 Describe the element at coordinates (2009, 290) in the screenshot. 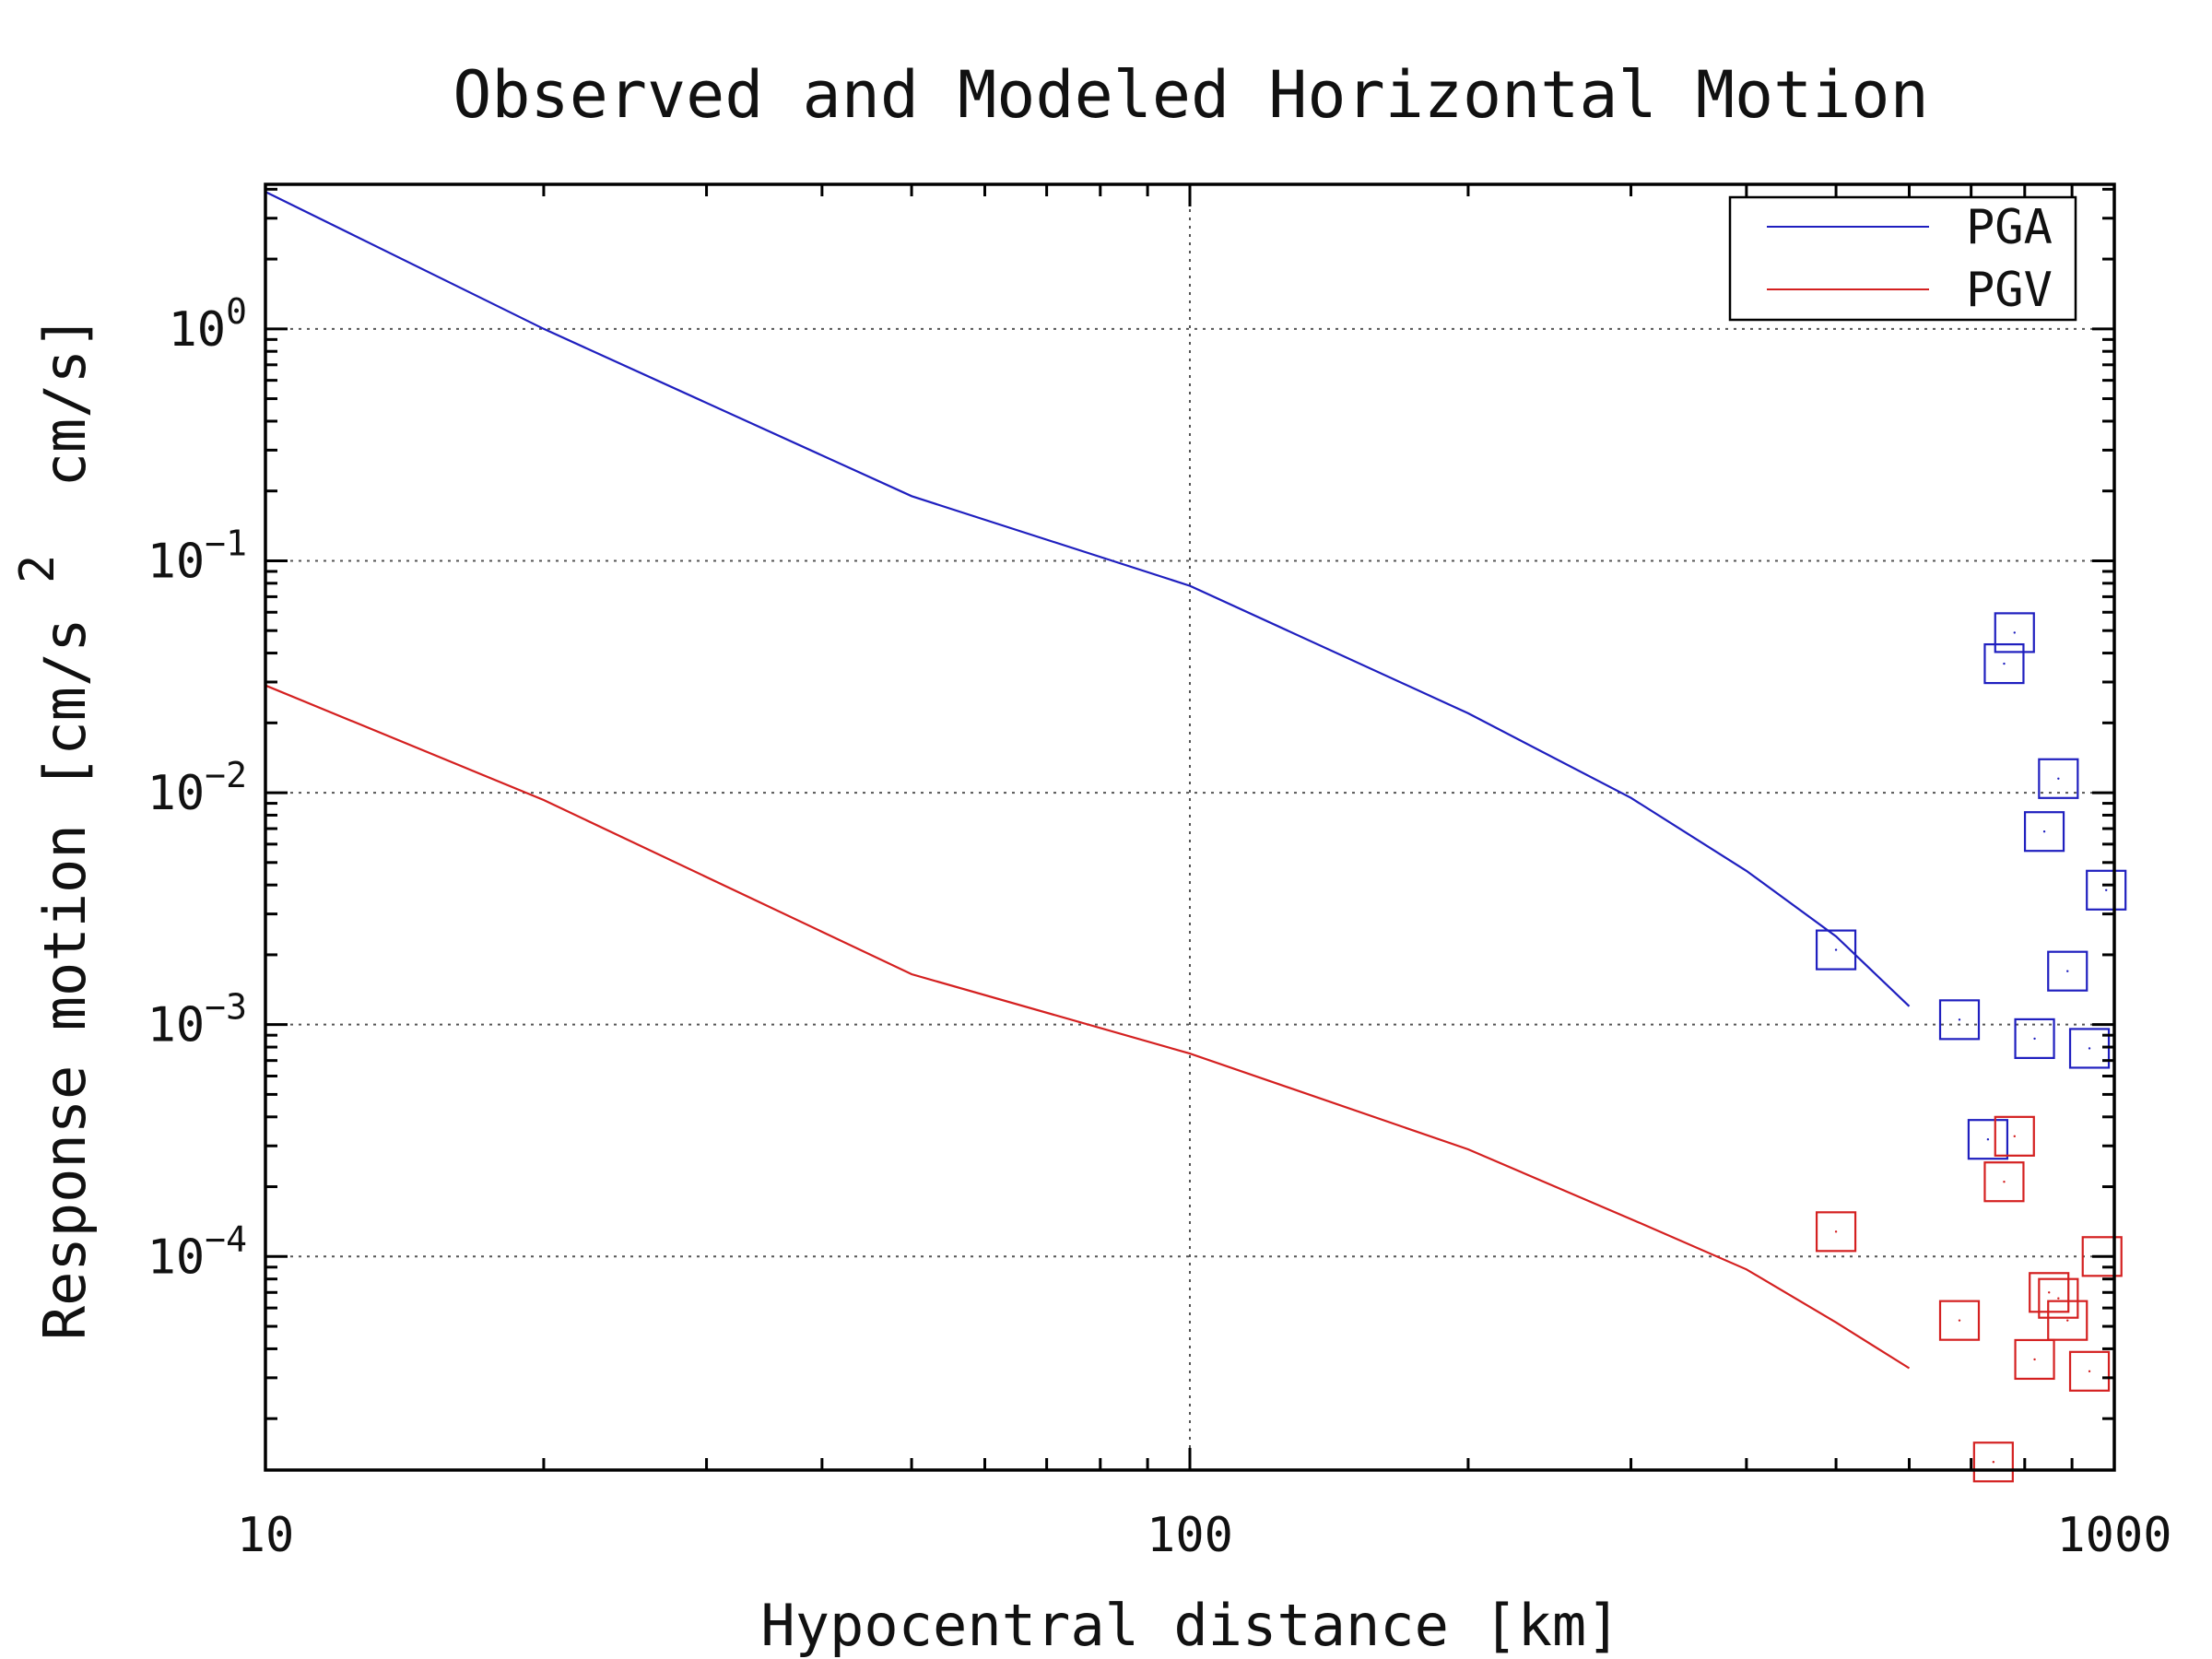

I see `legend-label-pgv: PGV` at that location.